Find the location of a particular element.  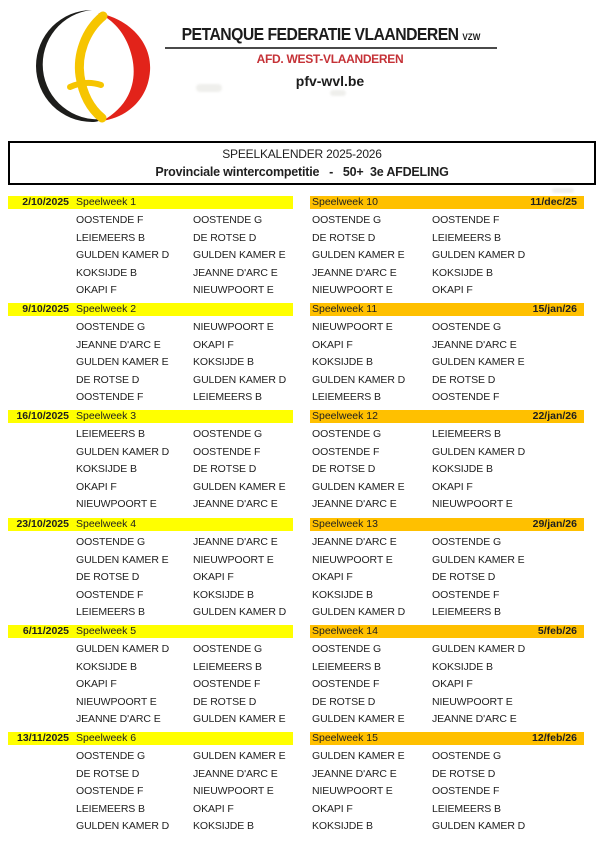

week-header: 16/10/2025 Speelweek 3 is located at coordinates (150, 416).